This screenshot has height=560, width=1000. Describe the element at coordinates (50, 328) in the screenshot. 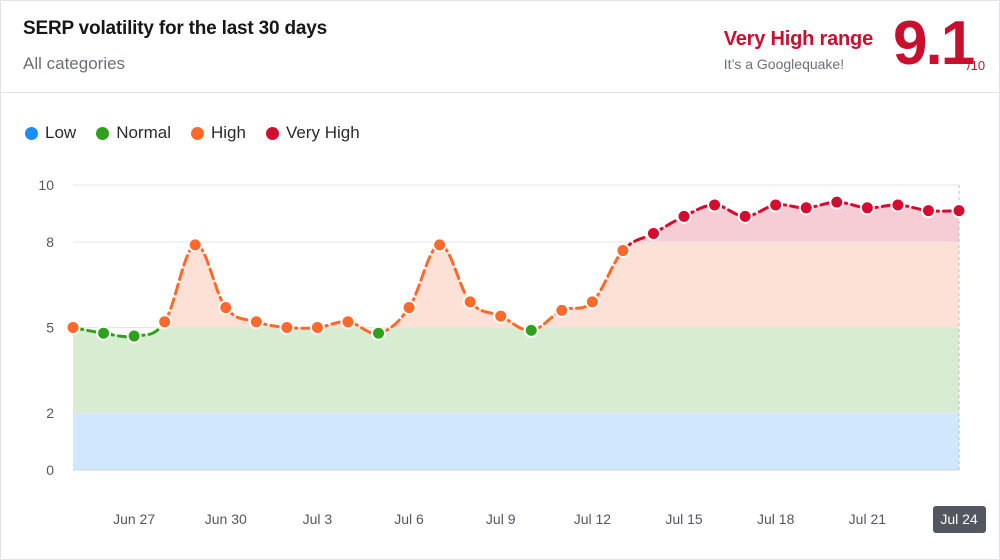

I see `y-tick-label: 5` at that location.